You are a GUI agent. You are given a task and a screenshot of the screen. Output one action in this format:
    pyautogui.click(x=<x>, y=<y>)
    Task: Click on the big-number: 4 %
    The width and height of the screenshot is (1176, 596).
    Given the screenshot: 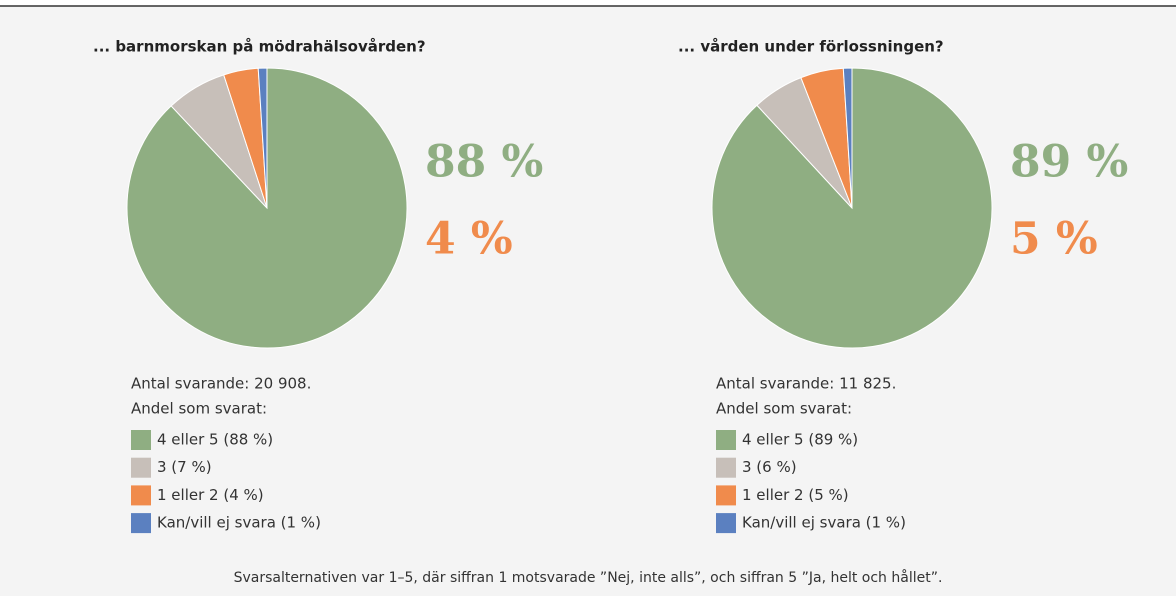 What is the action you would take?
    pyautogui.click(x=469, y=239)
    